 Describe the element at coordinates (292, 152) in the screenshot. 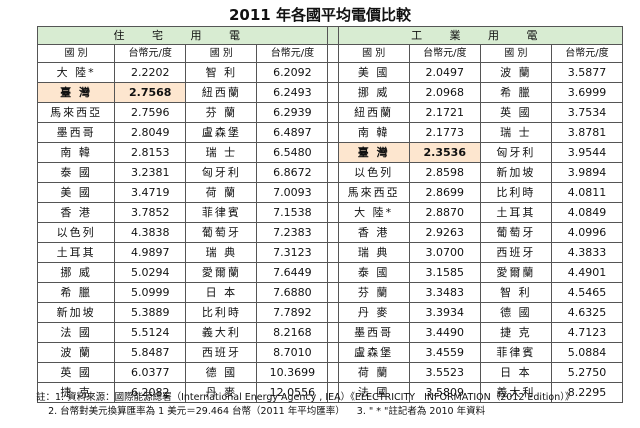

I see `price-cell: 6.5480` at that location.